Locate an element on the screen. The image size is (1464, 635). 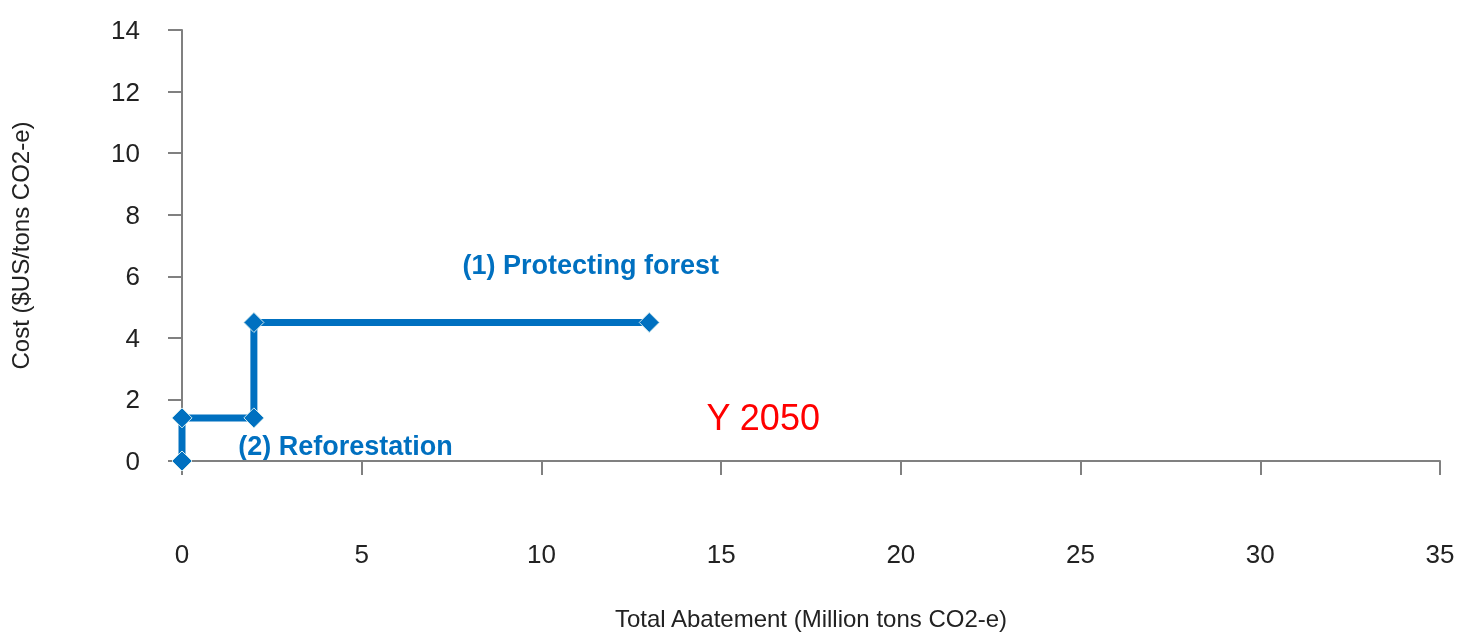
annotation: Y 2050 is located at coordinates (763, 418).